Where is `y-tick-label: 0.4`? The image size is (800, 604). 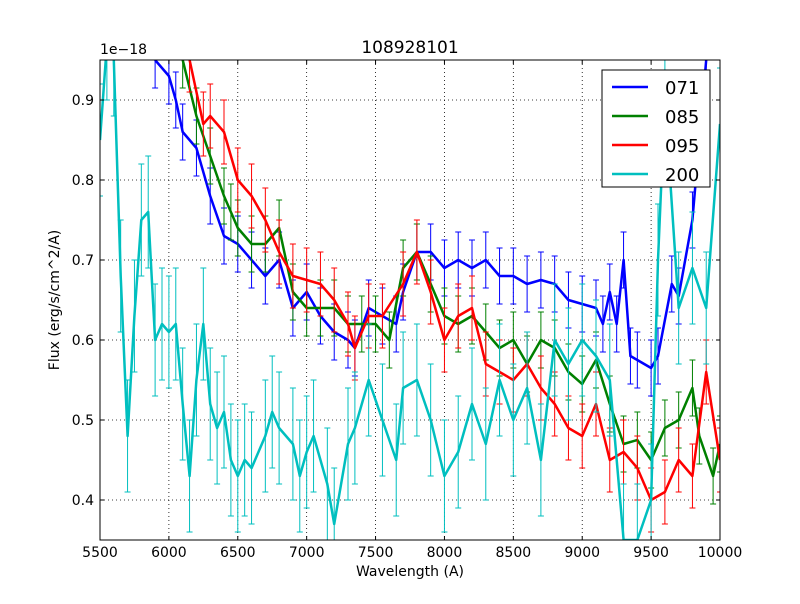 y-tick-label: 0.4 is located at coordinates (83, 501).